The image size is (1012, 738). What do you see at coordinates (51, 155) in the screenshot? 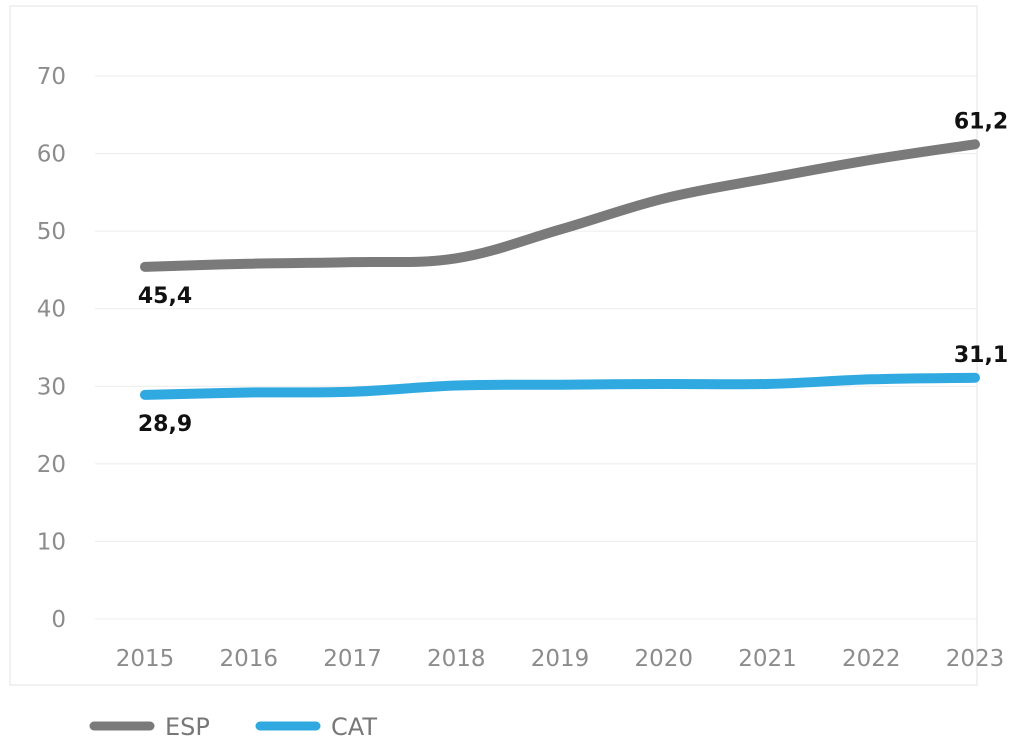
I see `y-tick-label: 60` at bounding box center [51, 155].